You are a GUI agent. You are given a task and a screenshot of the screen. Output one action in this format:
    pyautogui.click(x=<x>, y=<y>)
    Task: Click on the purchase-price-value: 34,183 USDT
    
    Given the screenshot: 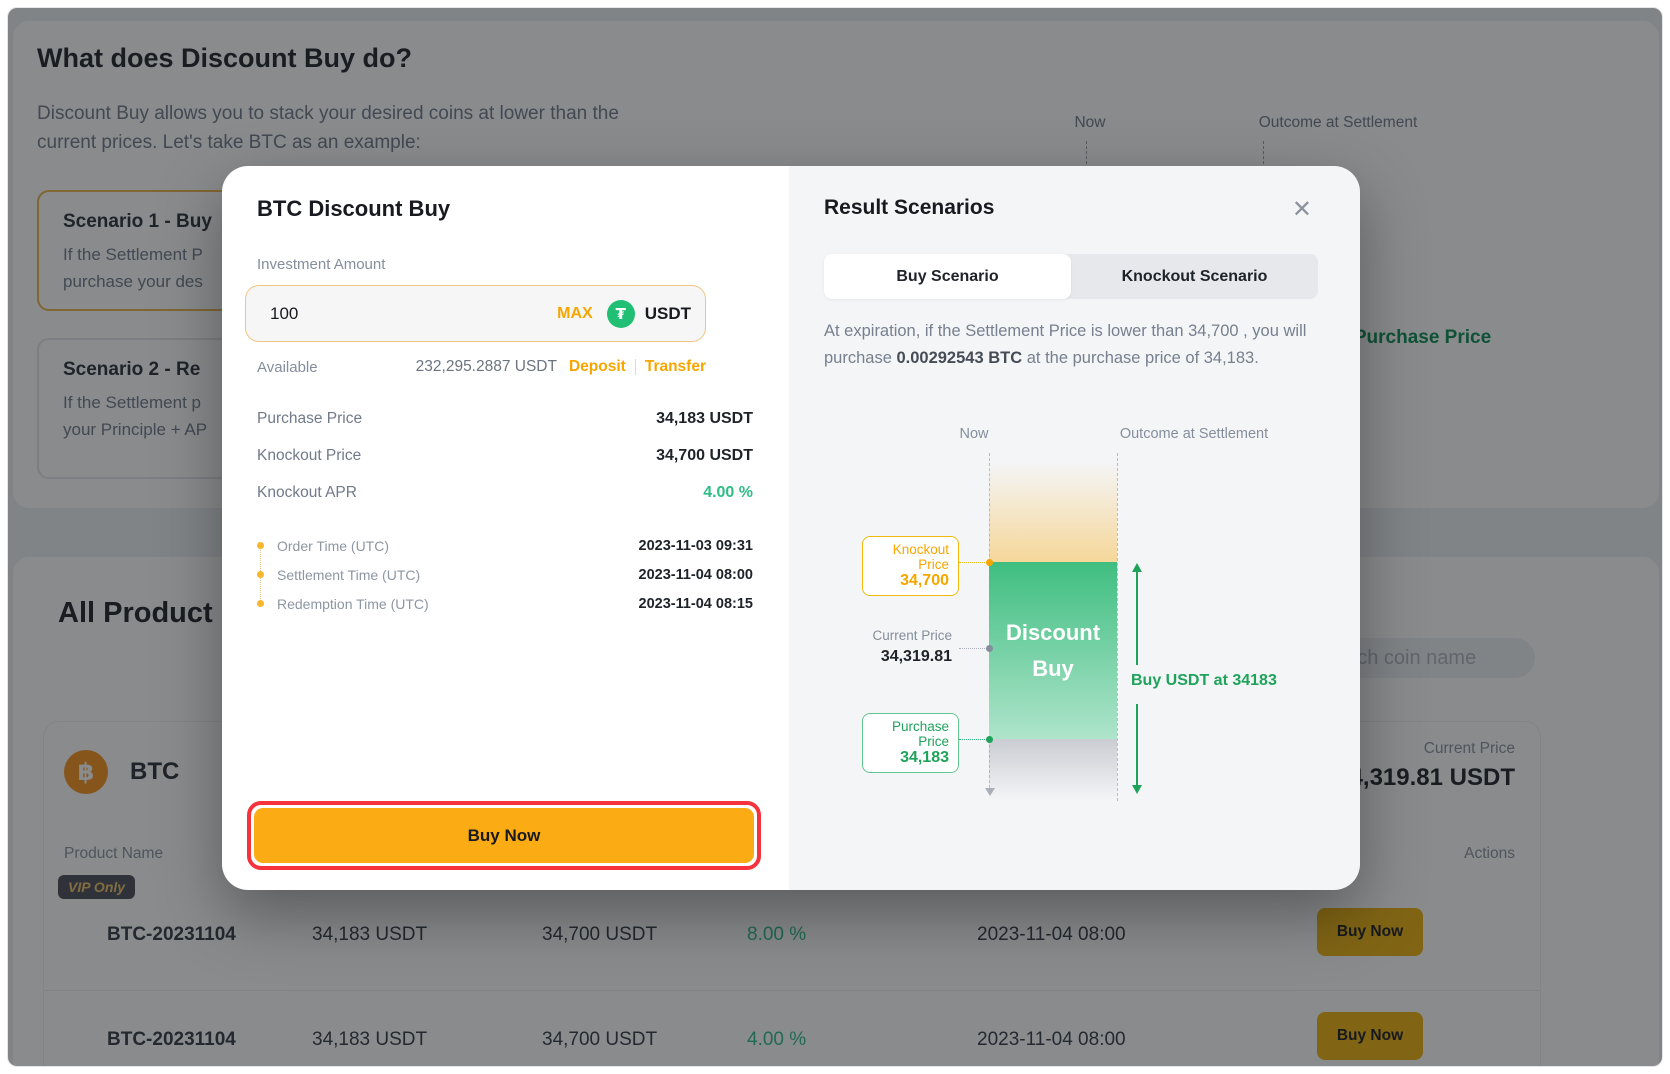 What is the action you would take?
    pyautogui.click(x=704, y=418)
    